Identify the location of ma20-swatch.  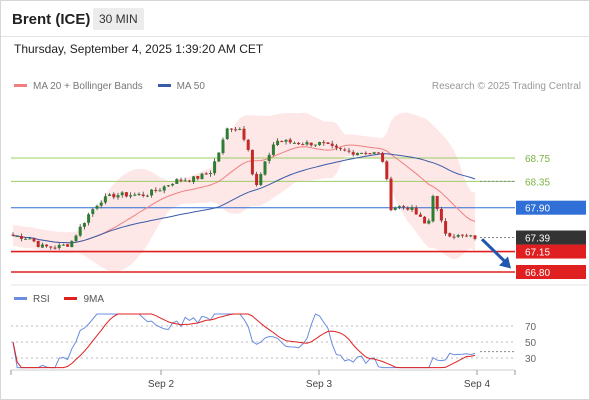
(20, 85).